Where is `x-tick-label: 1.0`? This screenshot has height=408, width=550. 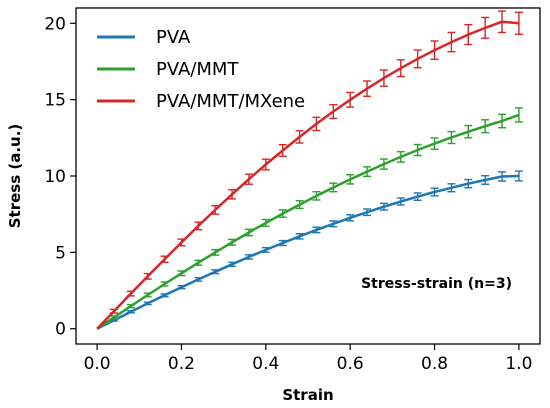 x-tick-label: 1.0 is located at coordinates (518, 364).